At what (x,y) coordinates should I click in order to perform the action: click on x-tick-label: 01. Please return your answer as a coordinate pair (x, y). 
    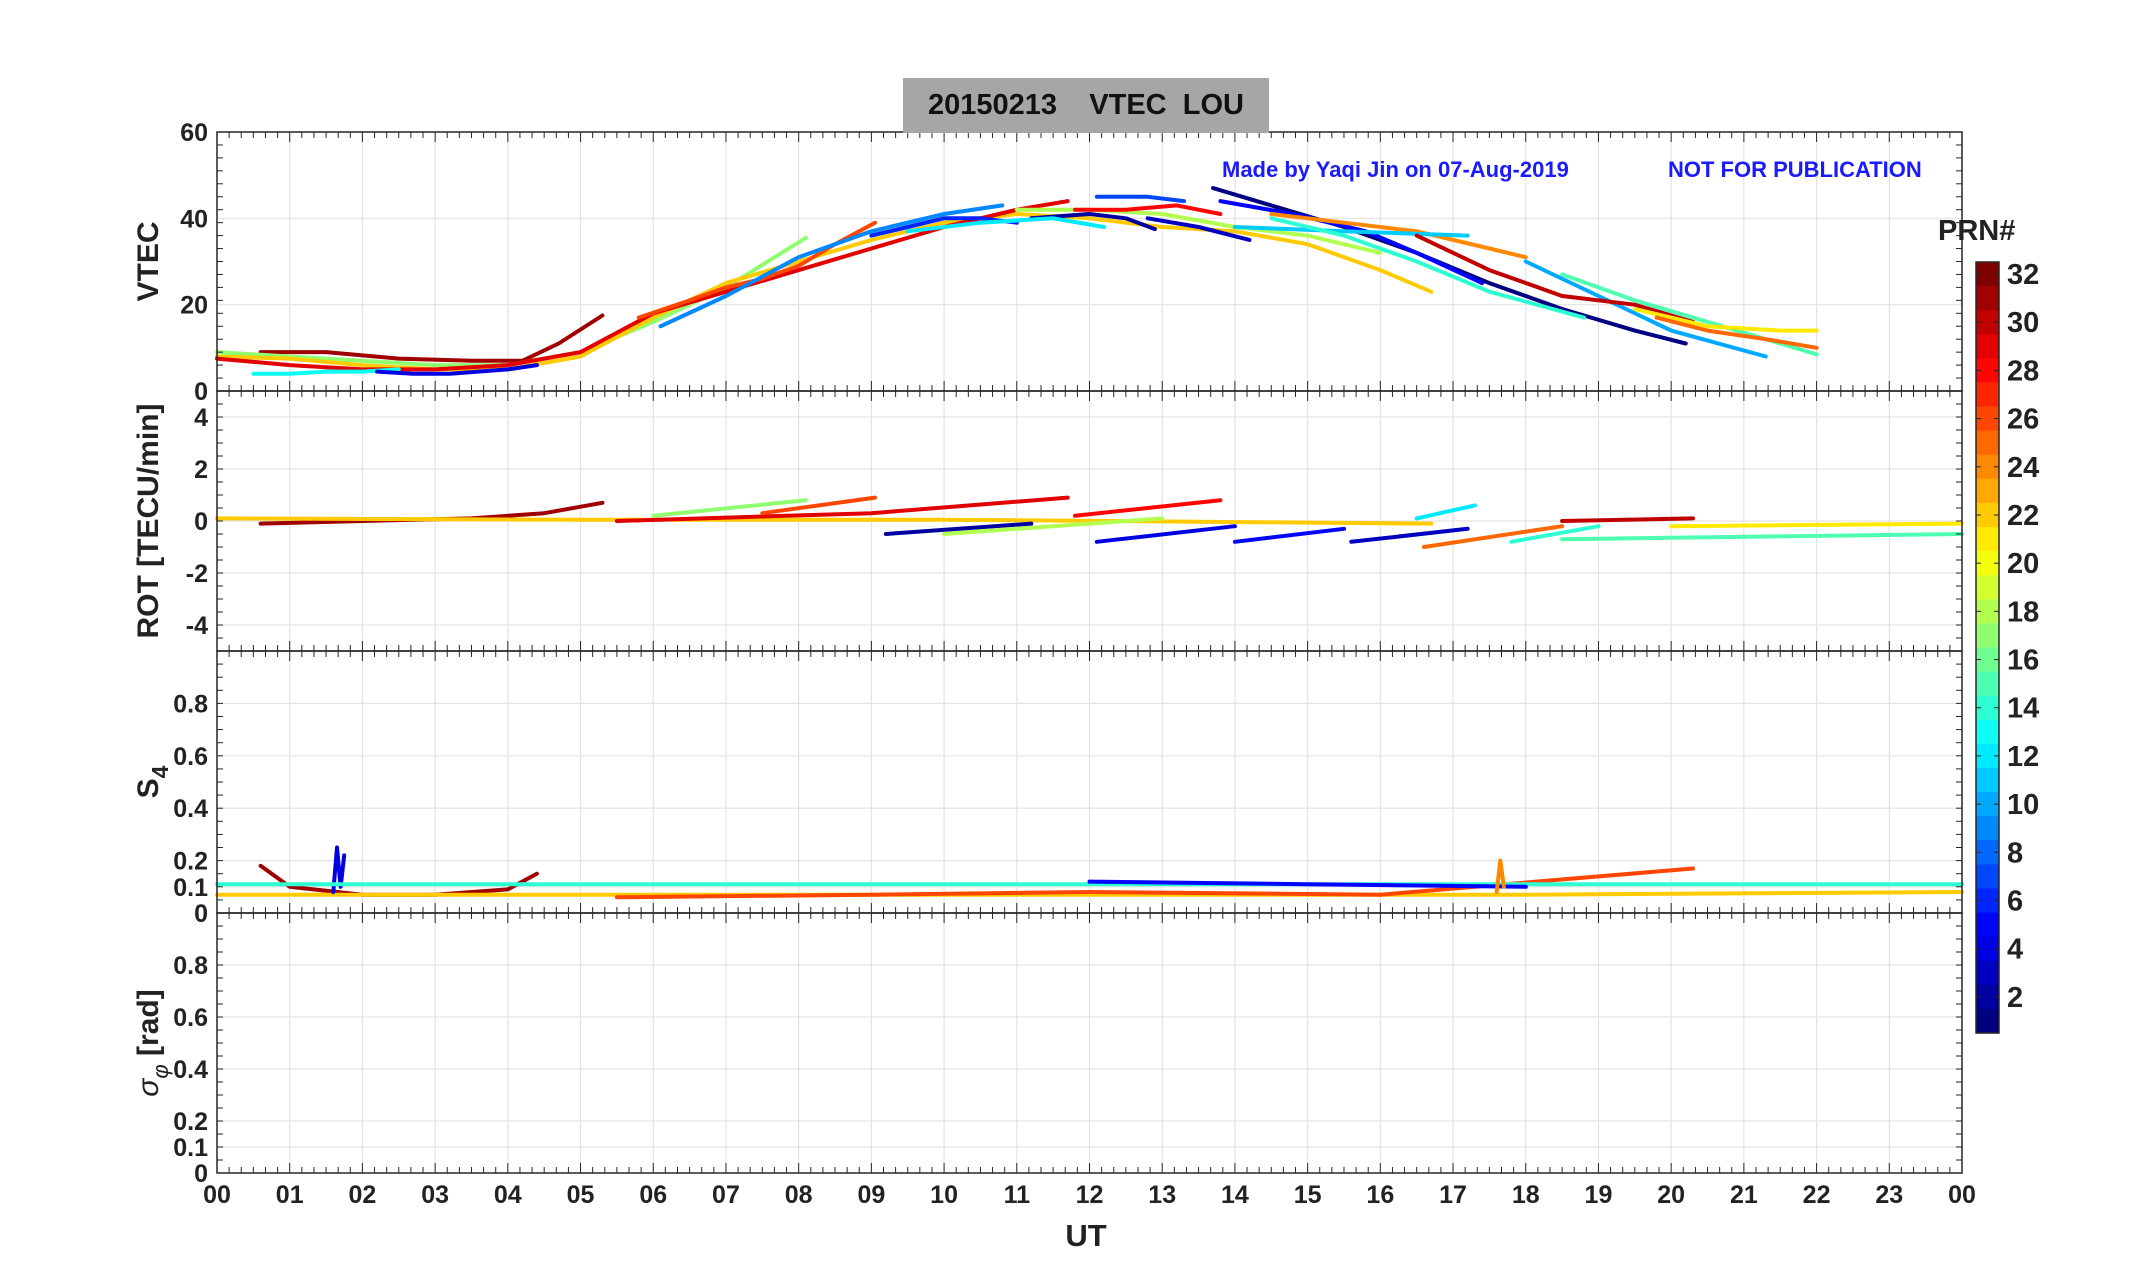
    Looking at the image, I should click on (290, 1195).